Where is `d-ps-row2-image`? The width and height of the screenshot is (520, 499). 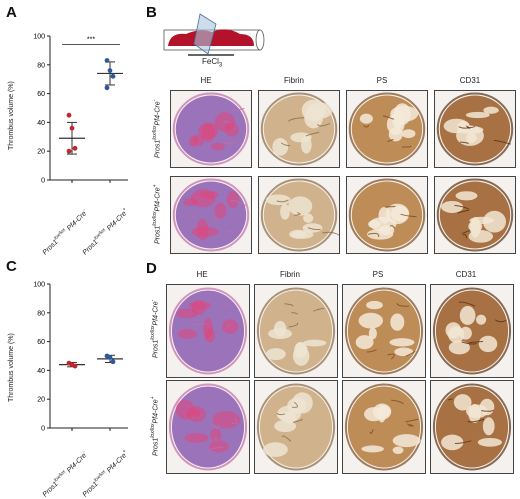
d-ps-row2-image is located at coordinates (384, 427).